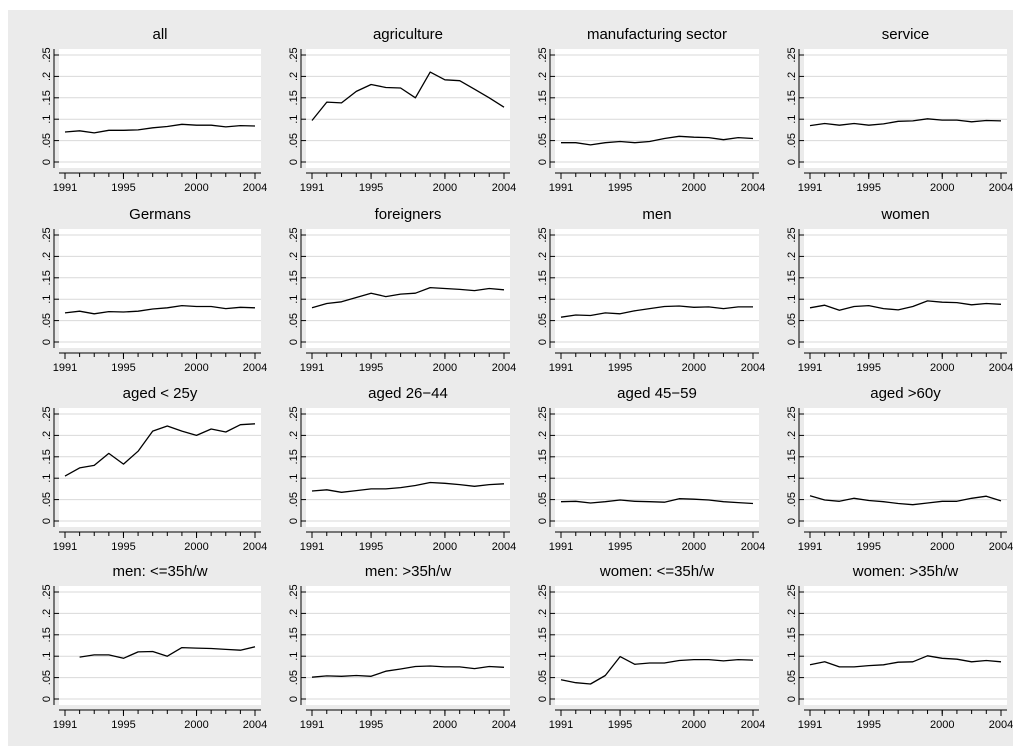  Describe the element at coordinates (408, 571) in the screenshot. I see `panel-title: men: >35h/w` at that location.